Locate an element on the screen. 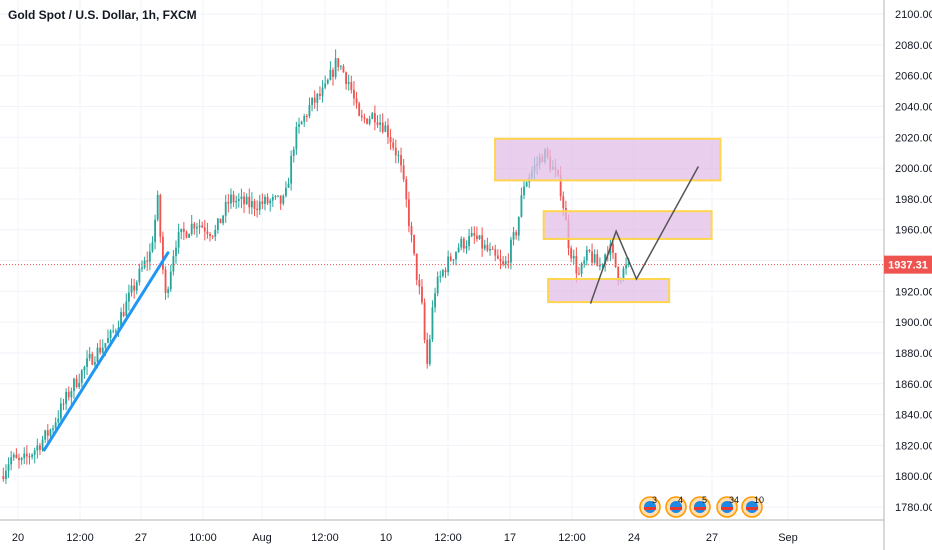 The height and width of the screenshot is (550, 932). projection-path is located at coordinates (644, 235).